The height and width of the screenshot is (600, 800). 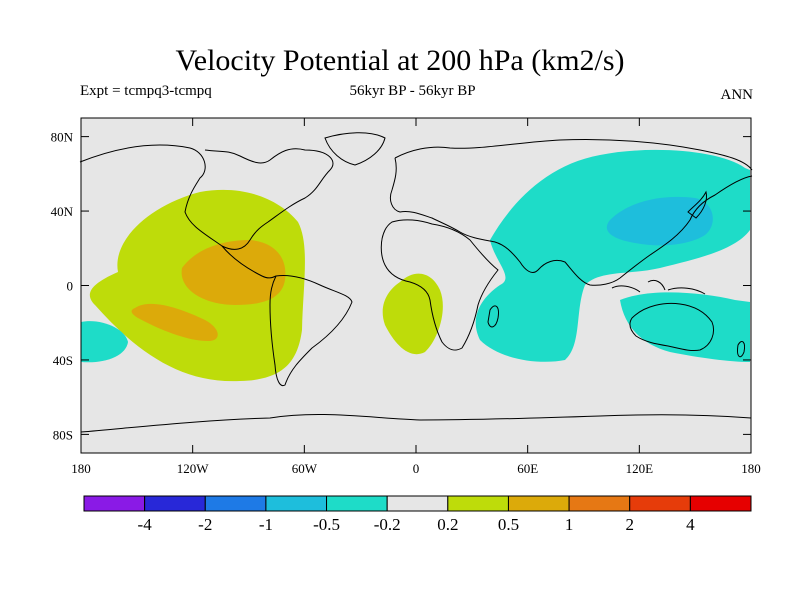 I want to click on colorbar-label: 4, so click(x=690, y=524).